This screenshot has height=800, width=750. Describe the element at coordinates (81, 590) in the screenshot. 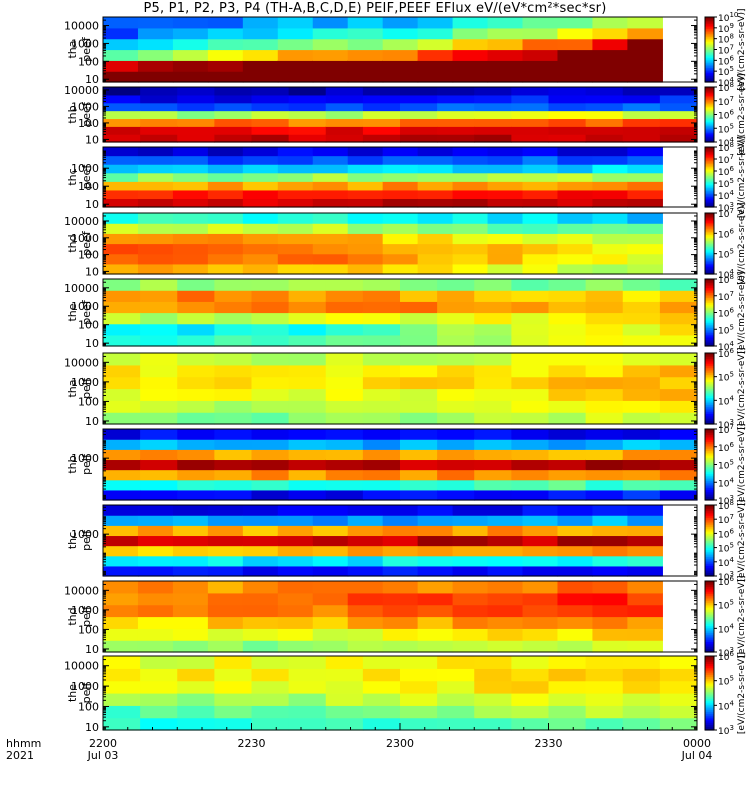

I see `y-tick-label: 10000` at that location.